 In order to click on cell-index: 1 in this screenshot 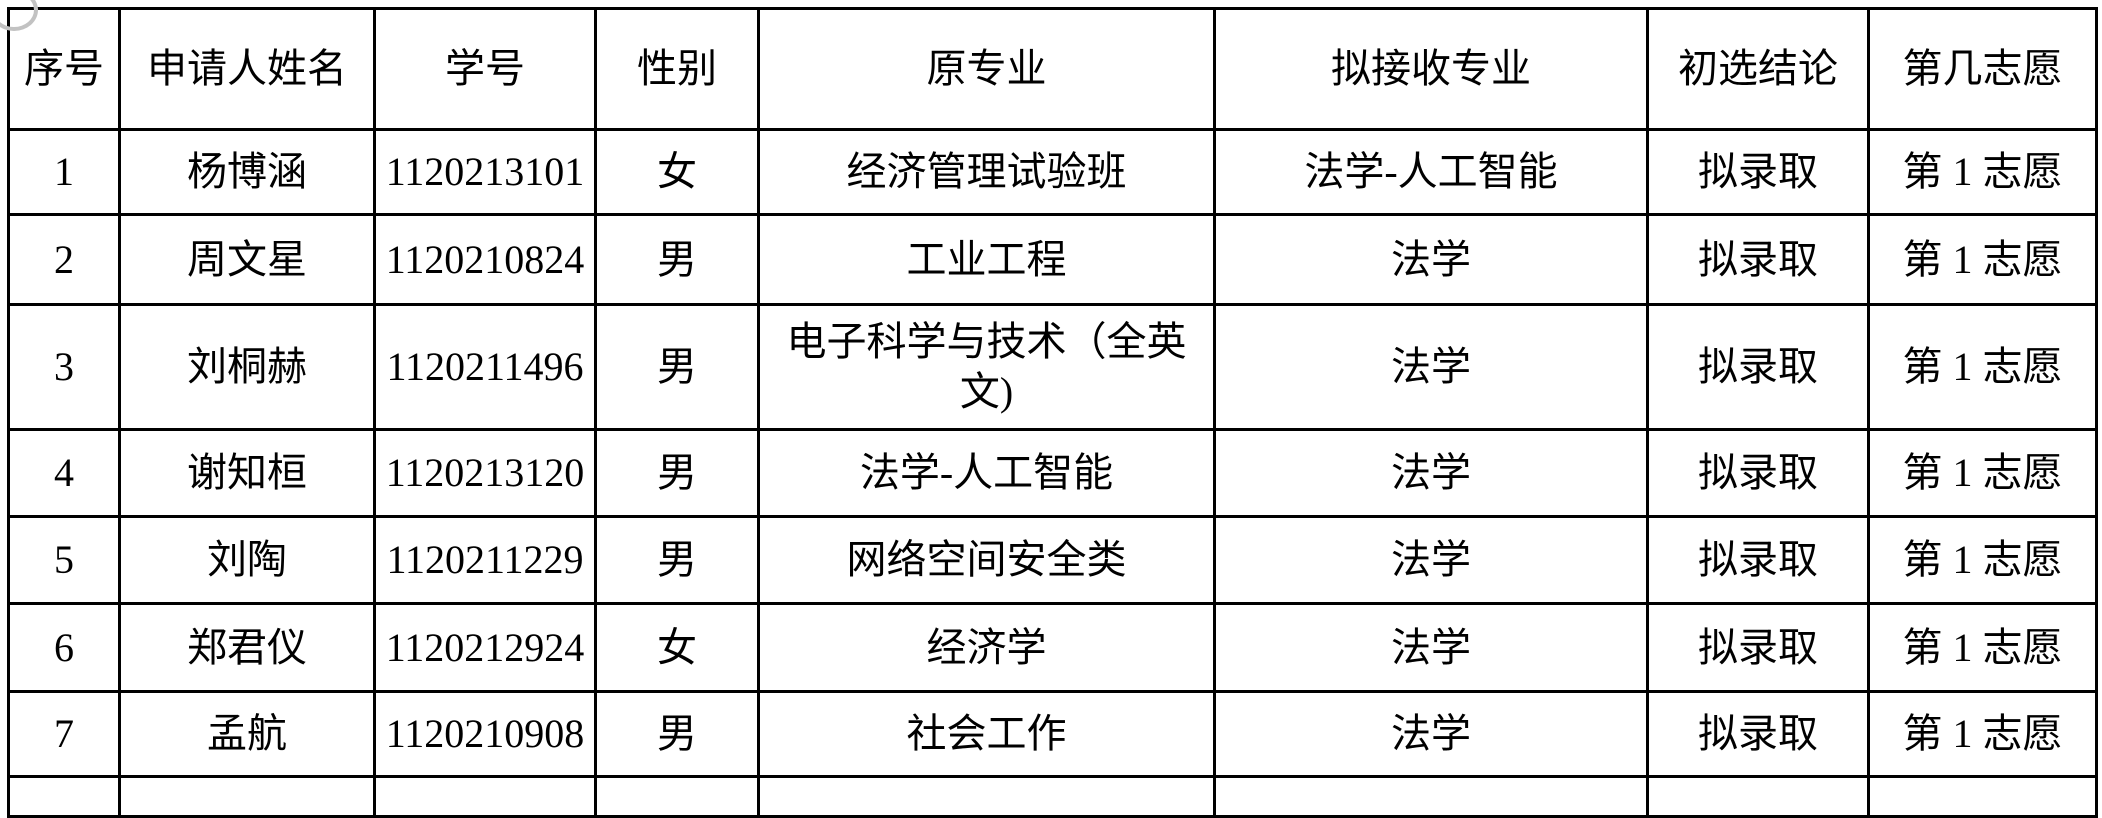, I will do `click(64, 172)`.